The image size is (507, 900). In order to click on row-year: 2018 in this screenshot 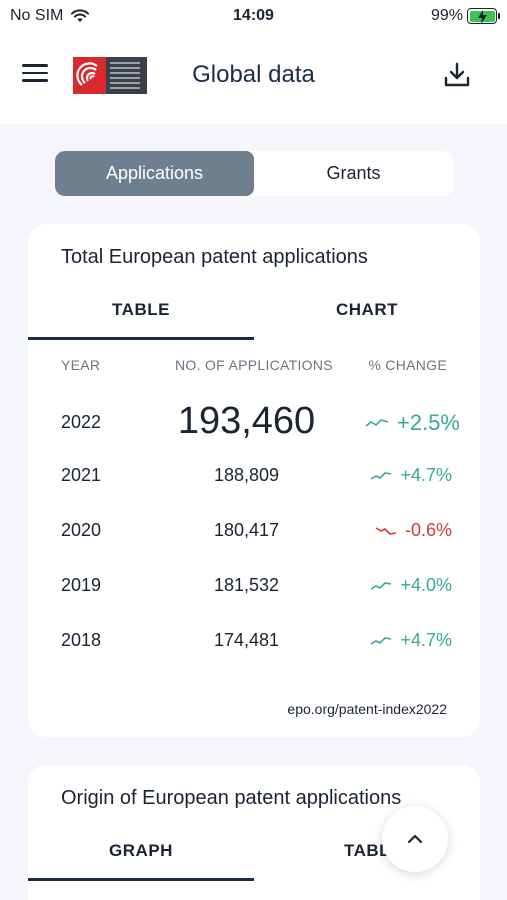, I will do `click(81, 640)`.